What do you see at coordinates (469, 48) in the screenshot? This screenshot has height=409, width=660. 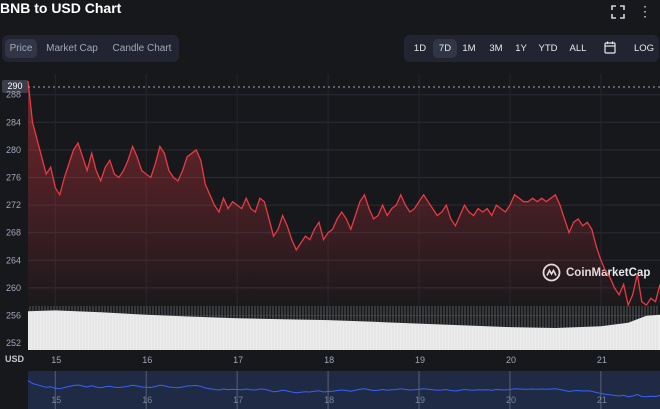 I see `range-1m-button: 1M` at bounding box center [469, 48].